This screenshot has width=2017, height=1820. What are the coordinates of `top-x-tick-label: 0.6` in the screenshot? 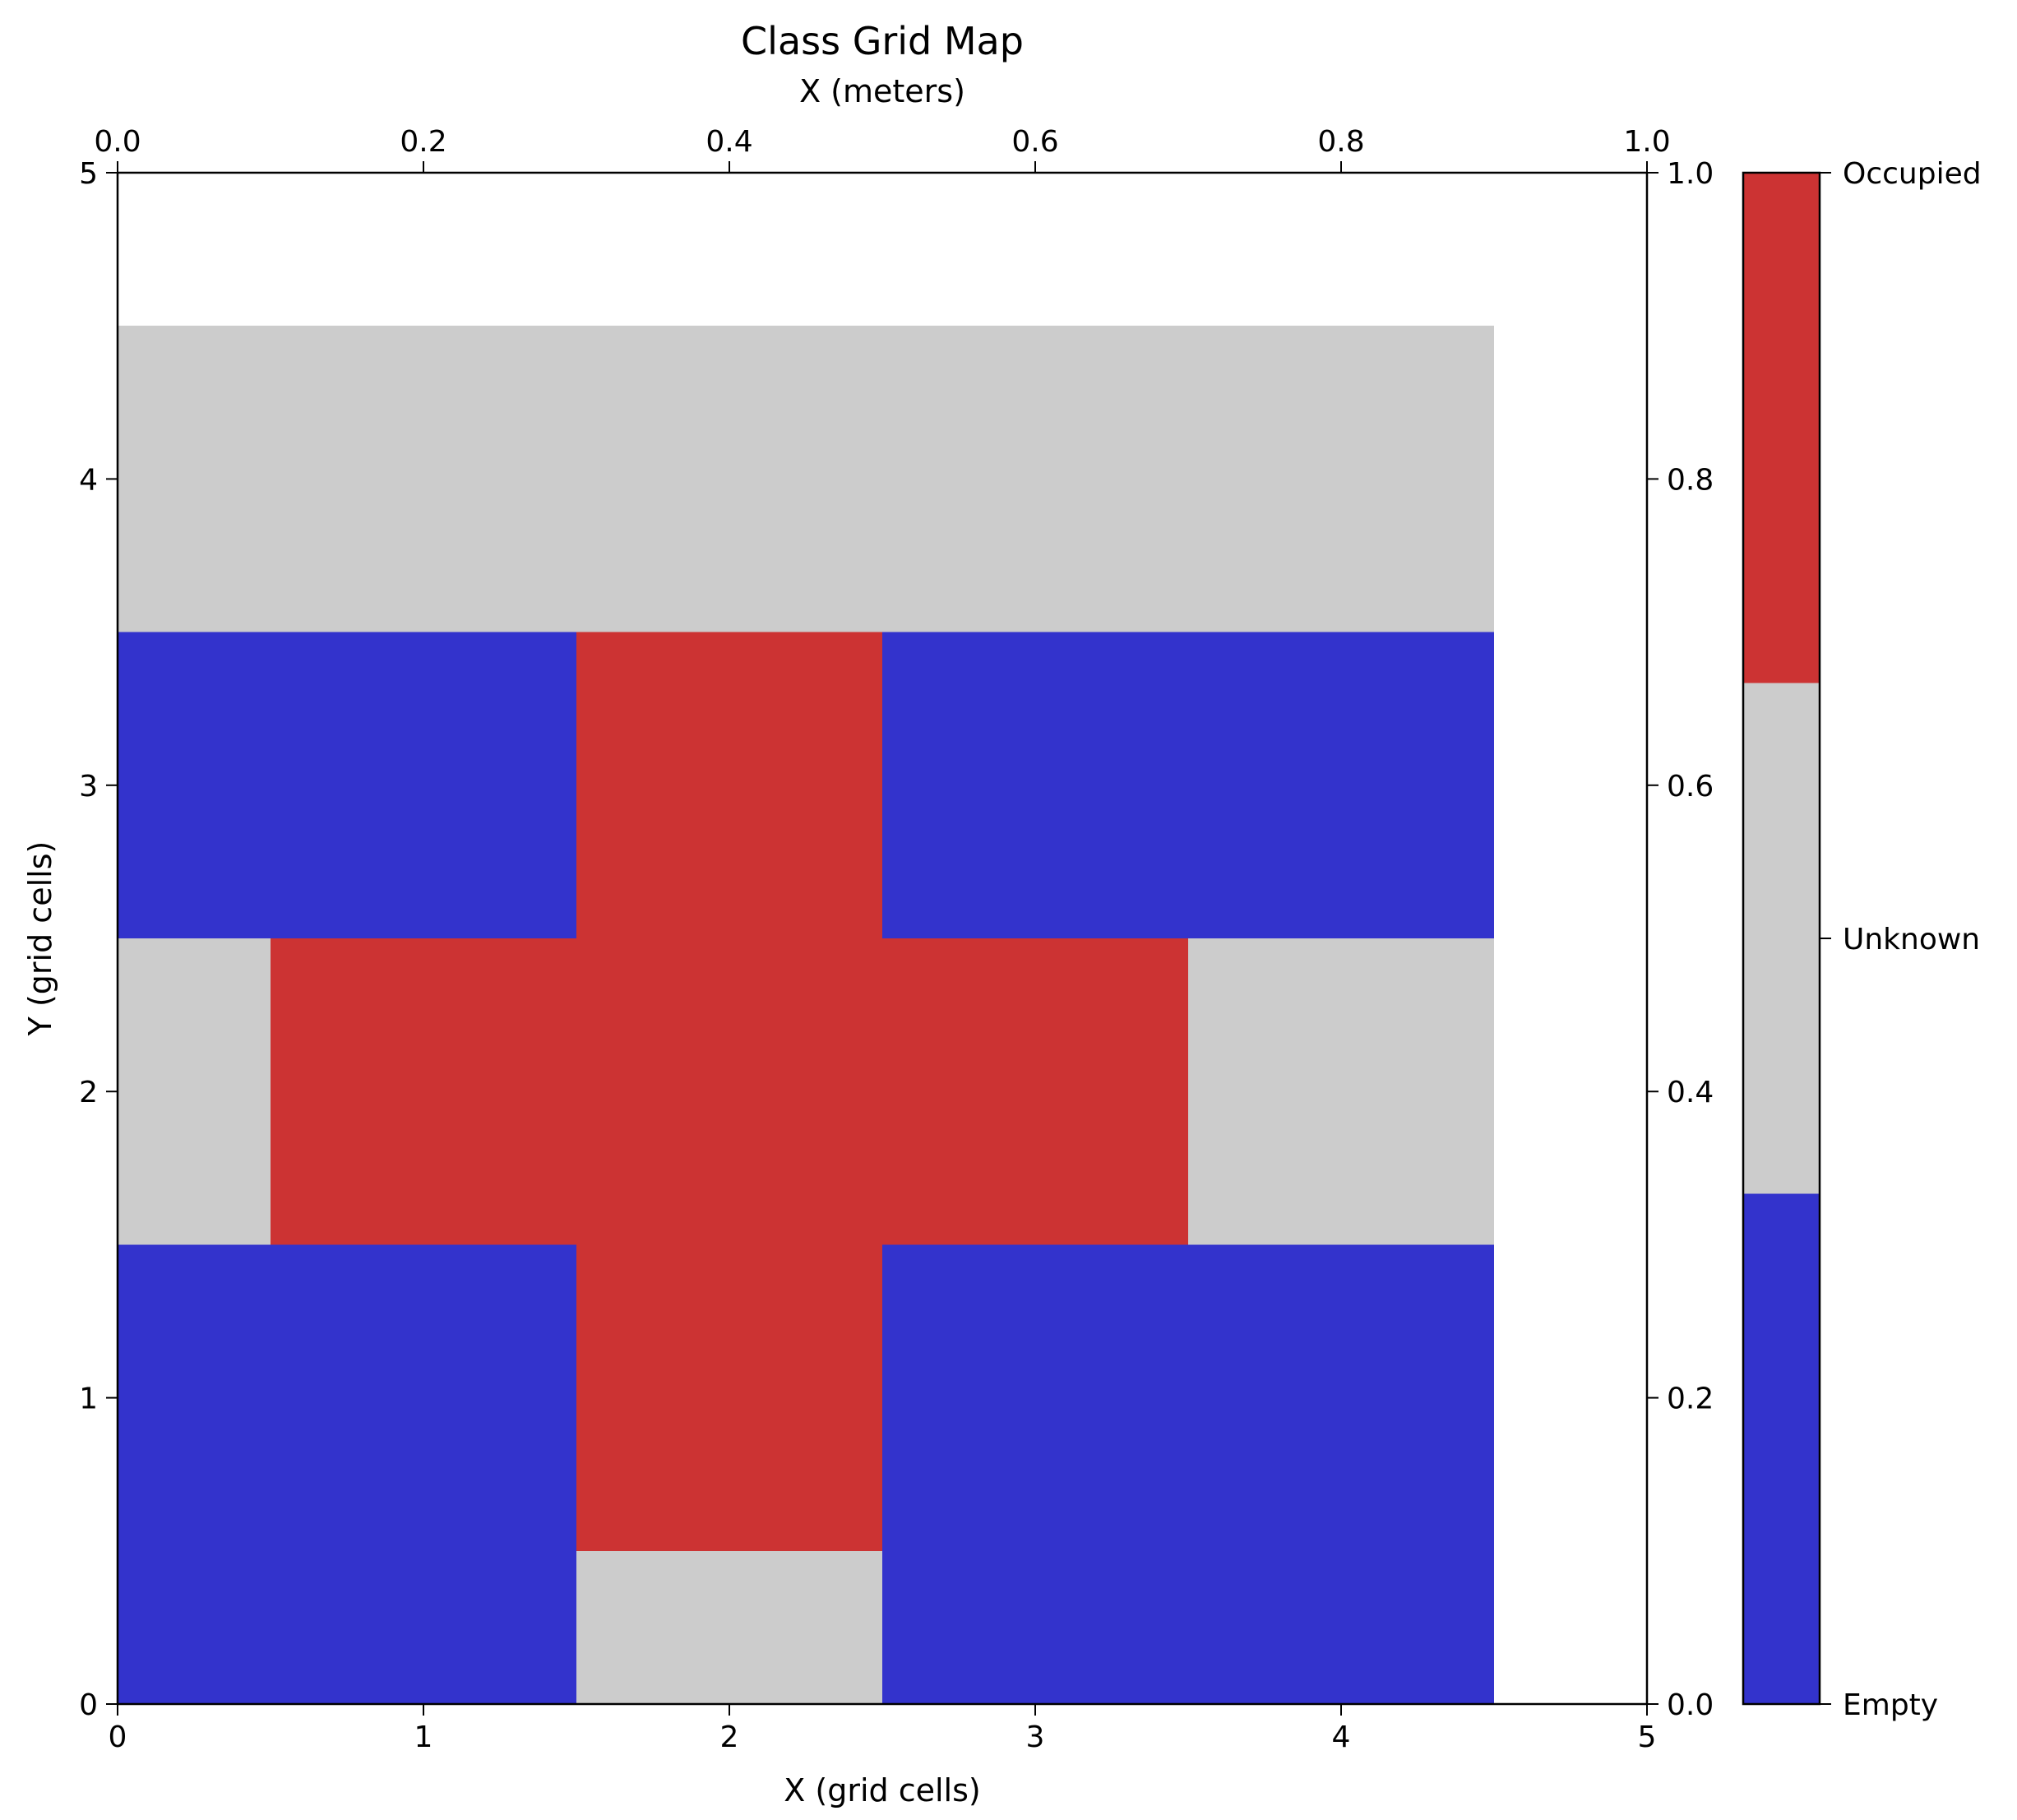 It's located at (1034, 142).